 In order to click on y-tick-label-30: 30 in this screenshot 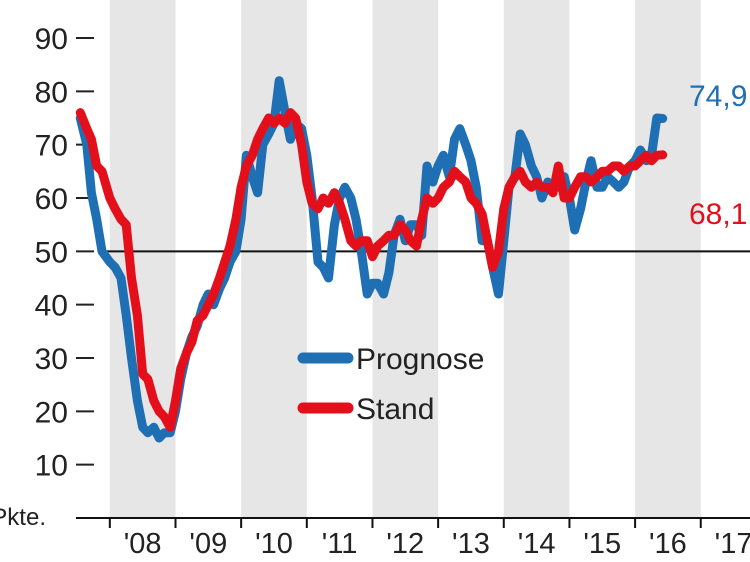, I will do `click(51, 359)`.